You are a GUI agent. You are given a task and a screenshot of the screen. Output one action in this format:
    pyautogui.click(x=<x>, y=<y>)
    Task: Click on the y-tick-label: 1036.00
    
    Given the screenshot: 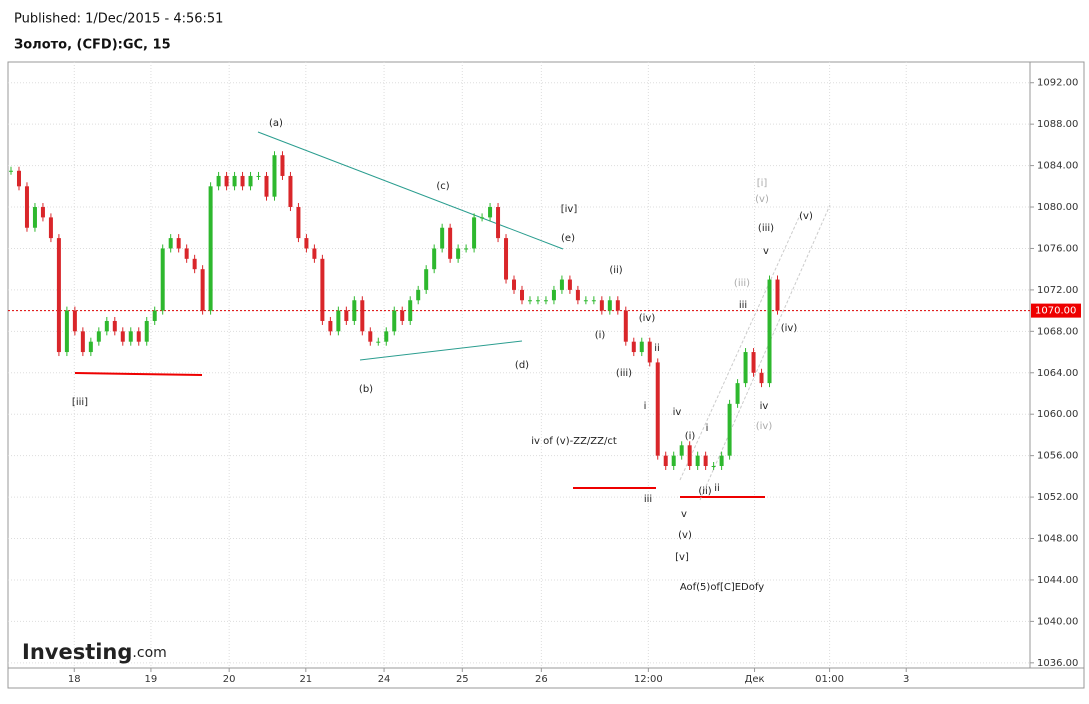 What is the action you would take?
    pyautogui.click(x=1057, y=663)
    